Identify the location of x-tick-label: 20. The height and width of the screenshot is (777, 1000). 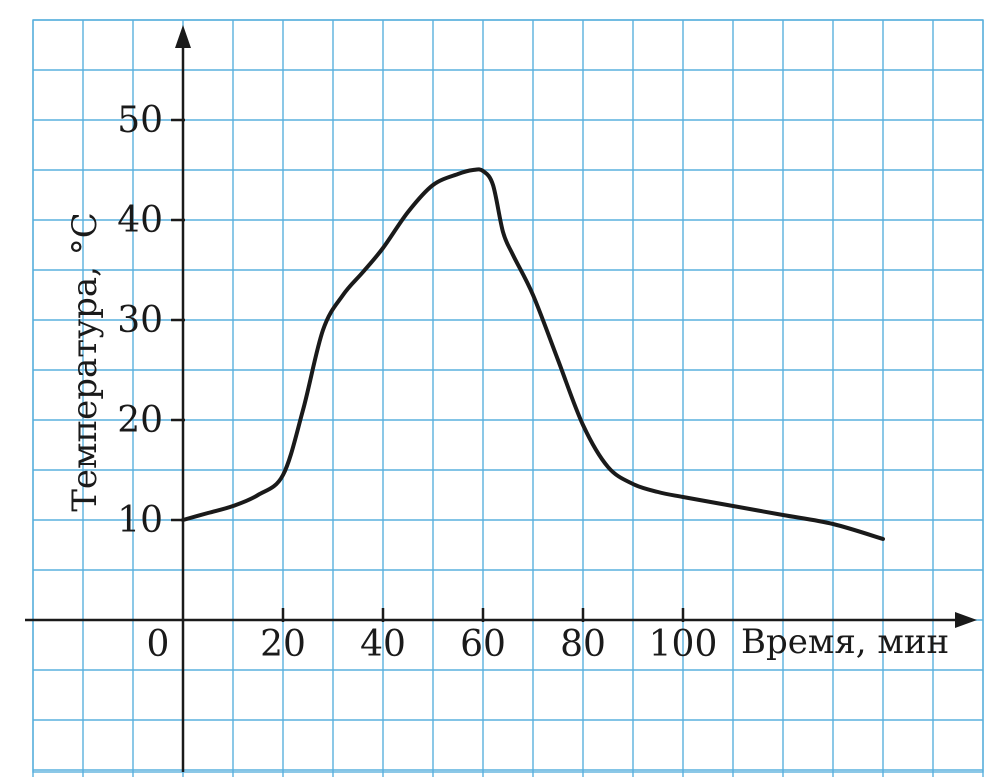
(283, 644).